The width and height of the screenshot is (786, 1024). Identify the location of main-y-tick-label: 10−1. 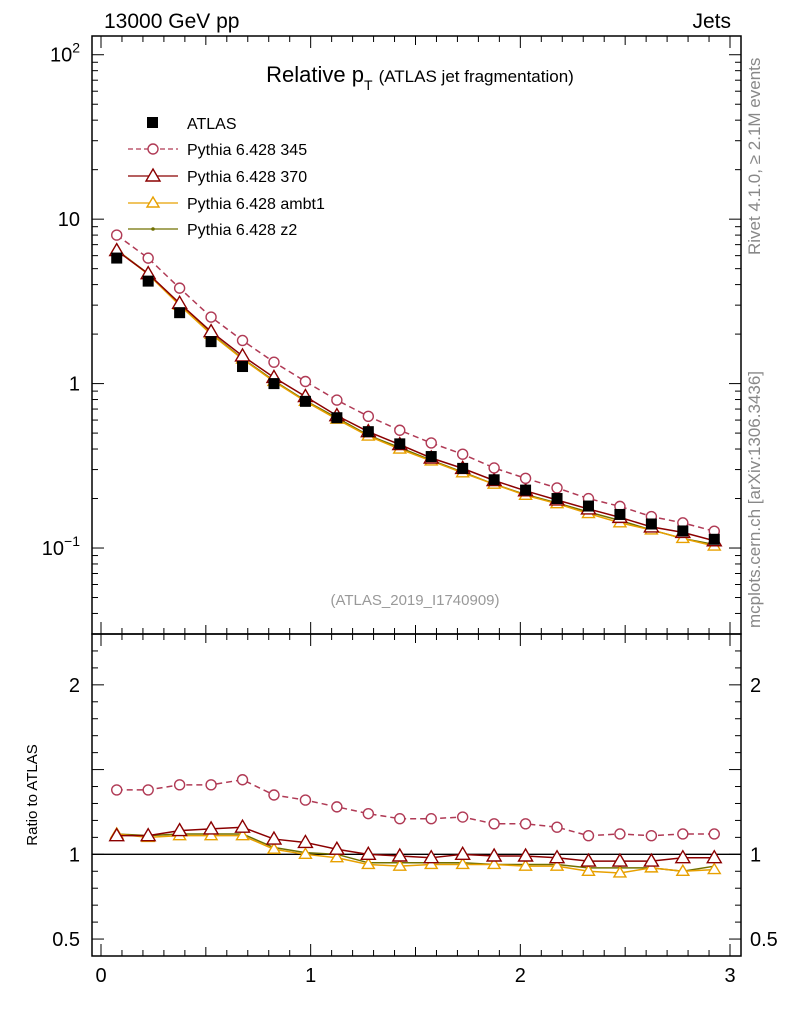
(61, 546).